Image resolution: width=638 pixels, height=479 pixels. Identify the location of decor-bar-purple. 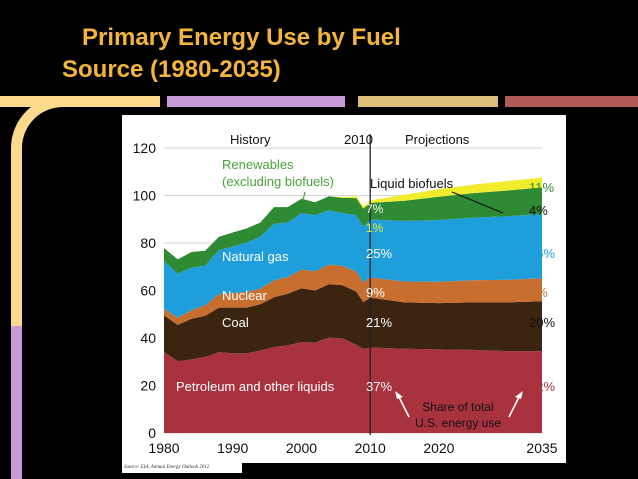
(256, 101).